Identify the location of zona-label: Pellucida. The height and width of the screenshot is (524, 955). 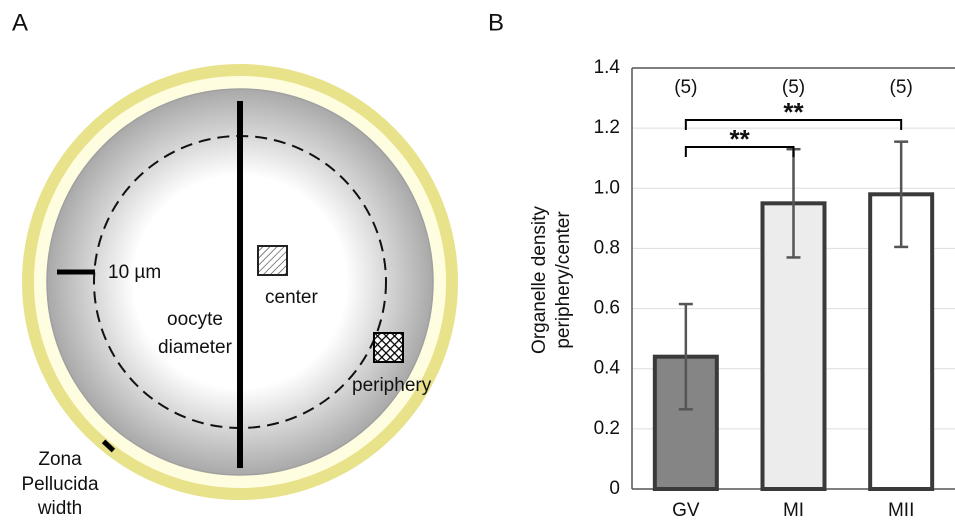
(60, 484).